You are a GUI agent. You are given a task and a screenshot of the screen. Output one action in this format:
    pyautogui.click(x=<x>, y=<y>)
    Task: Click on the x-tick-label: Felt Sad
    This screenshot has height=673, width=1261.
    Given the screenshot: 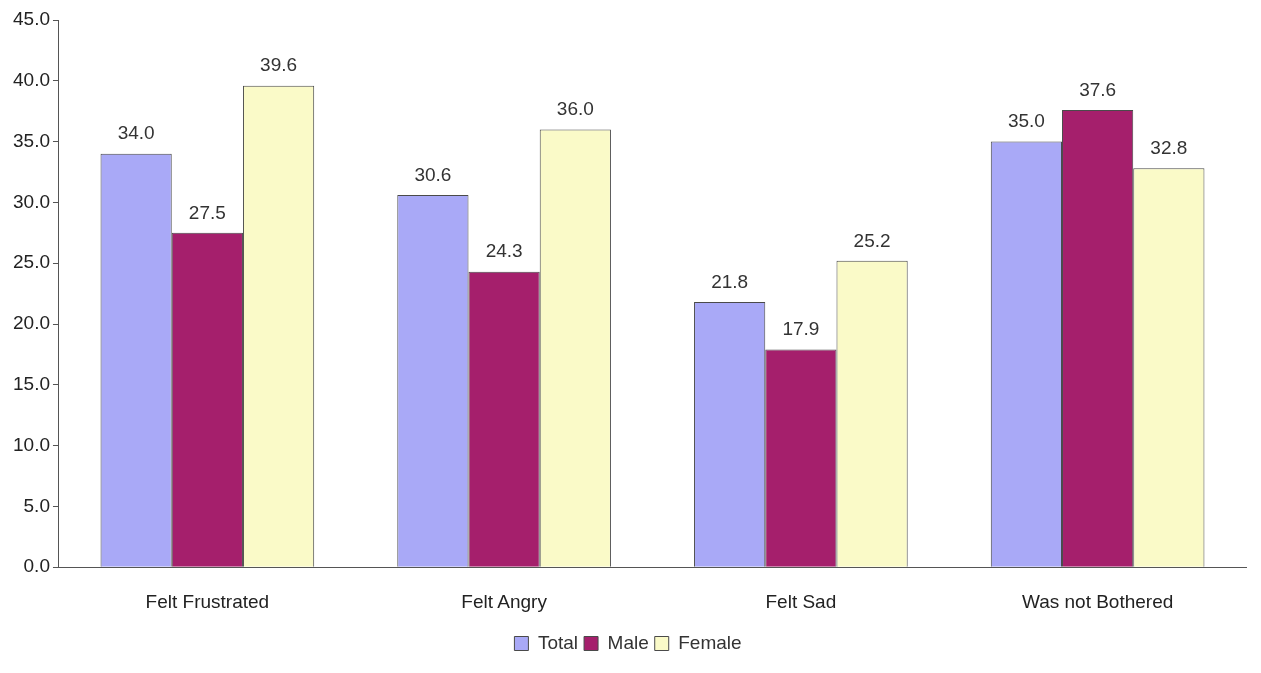 What is the action you would take?
    pyautogui.click(x=801, y=601)
    